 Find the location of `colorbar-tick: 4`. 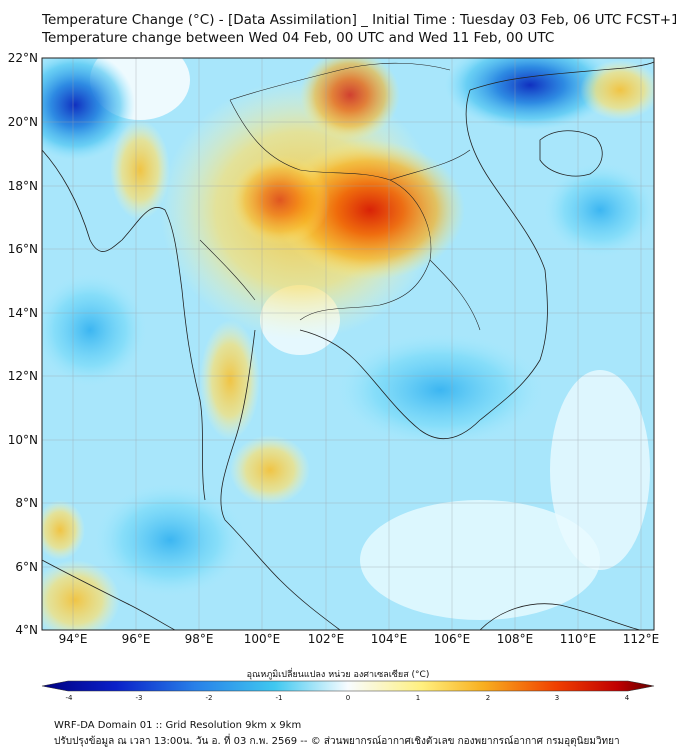

colorbar-tick: 4 is located at coordinates (627, 698).